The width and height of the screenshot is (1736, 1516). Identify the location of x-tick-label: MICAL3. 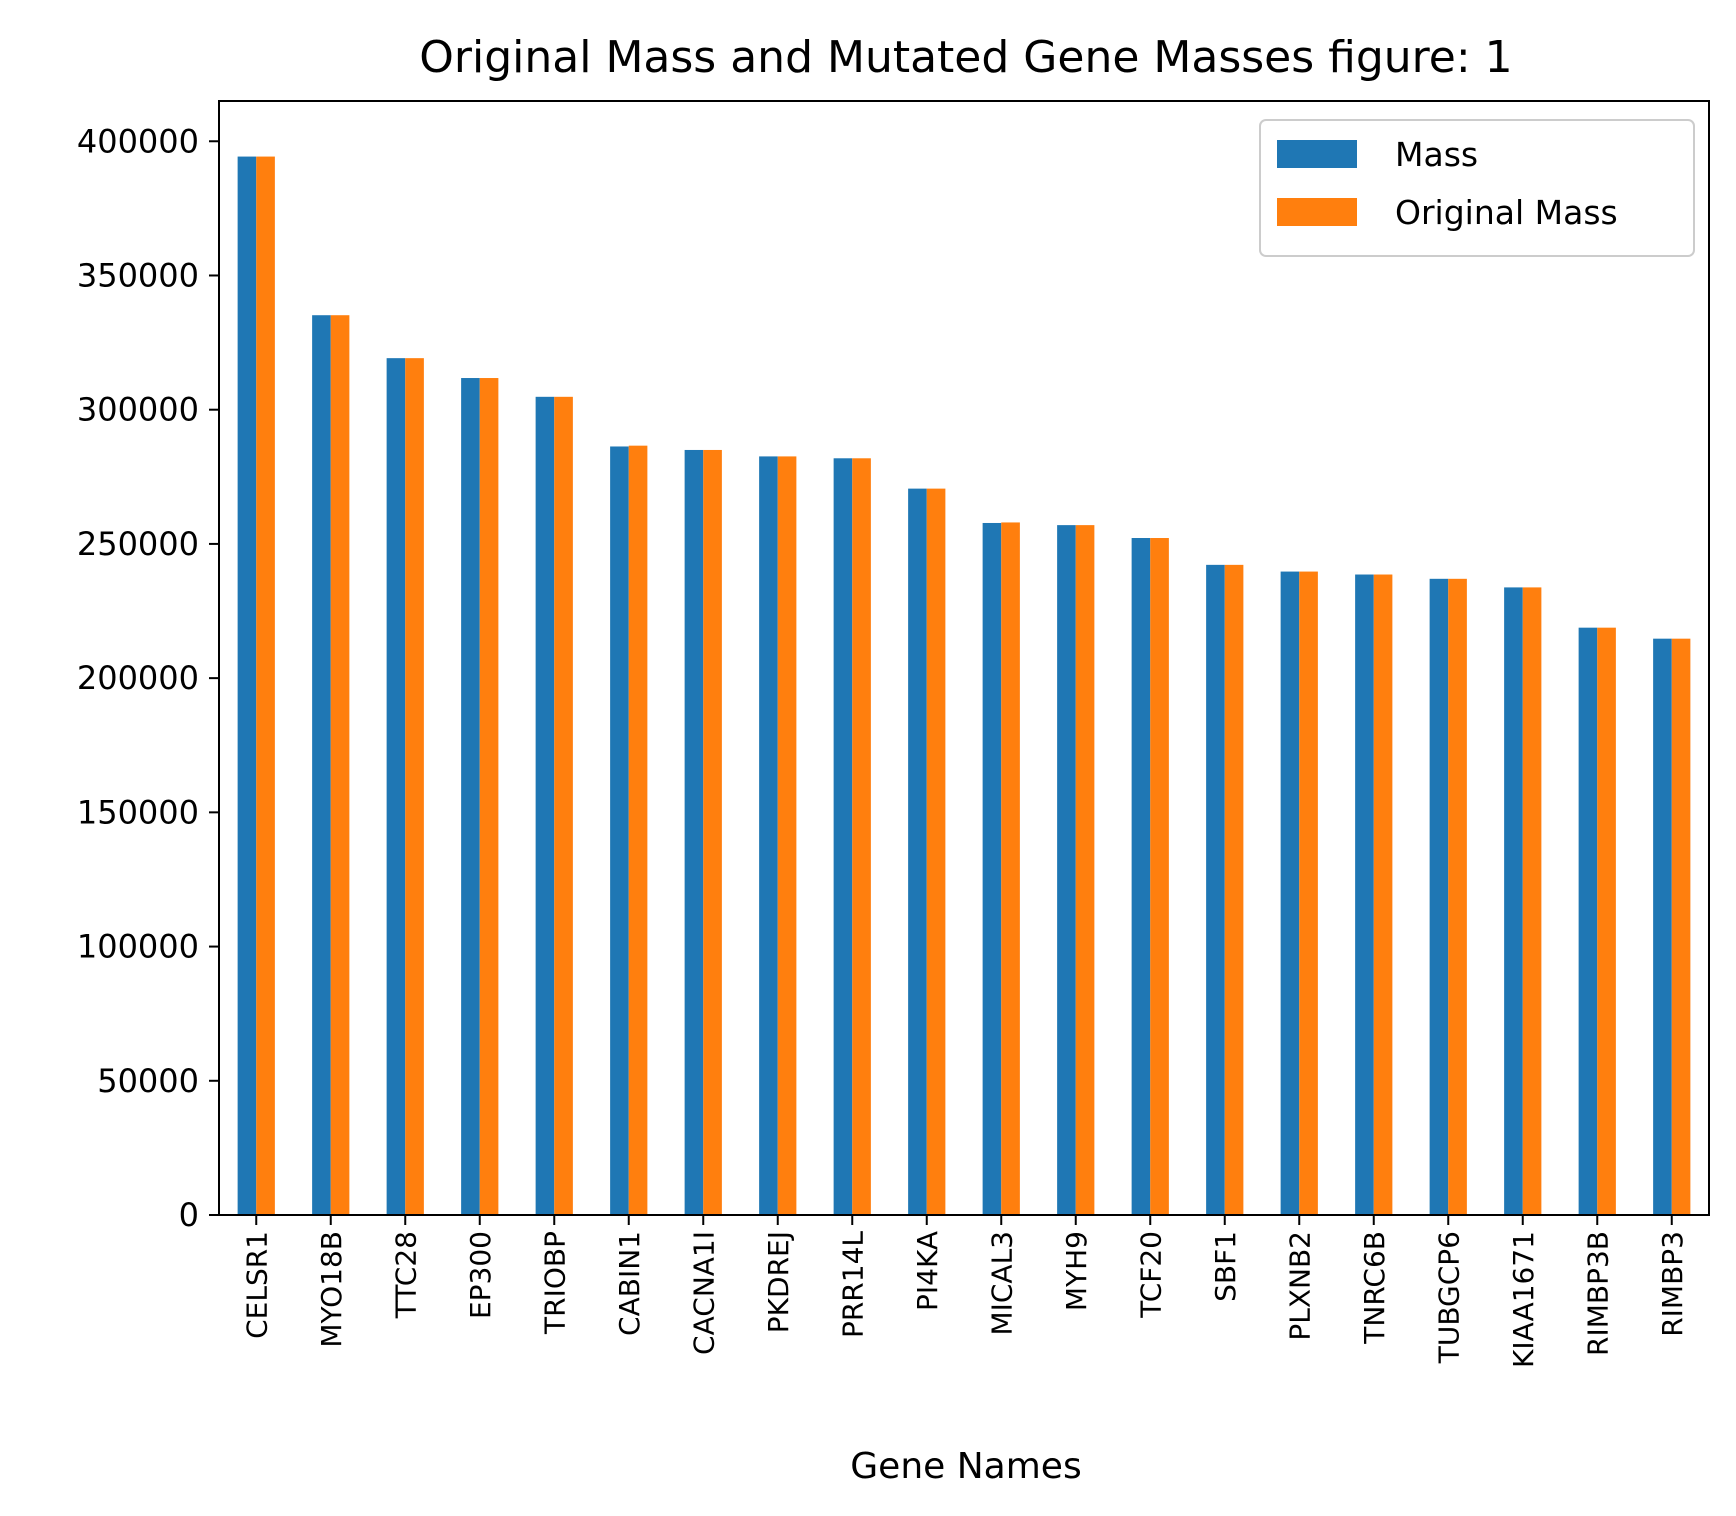
(1001, 1283).